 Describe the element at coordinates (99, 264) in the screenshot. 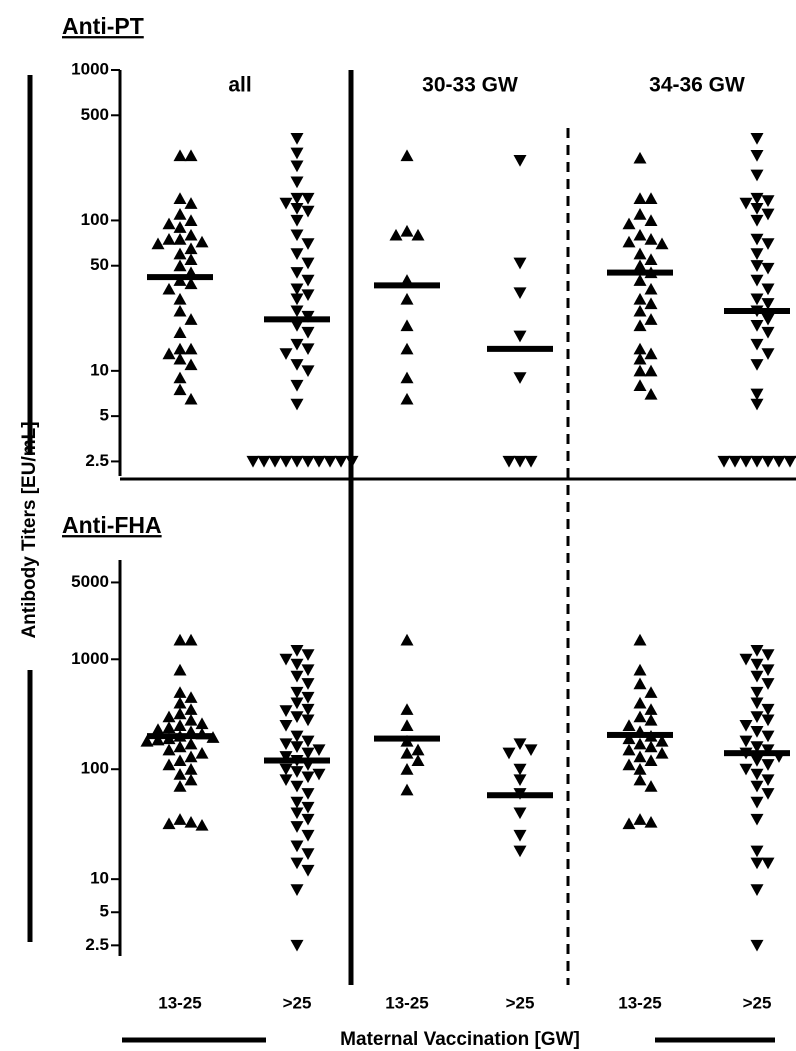

I see `y-tick-label: 50` at that location.